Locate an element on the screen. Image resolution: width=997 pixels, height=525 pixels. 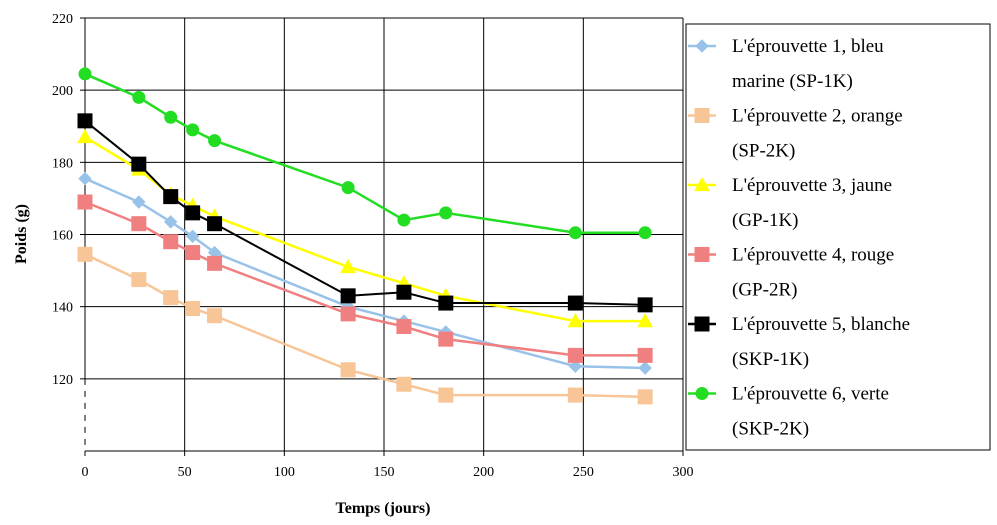
x-axis-title: Temps (jours) is located at coordinates (383, 508).